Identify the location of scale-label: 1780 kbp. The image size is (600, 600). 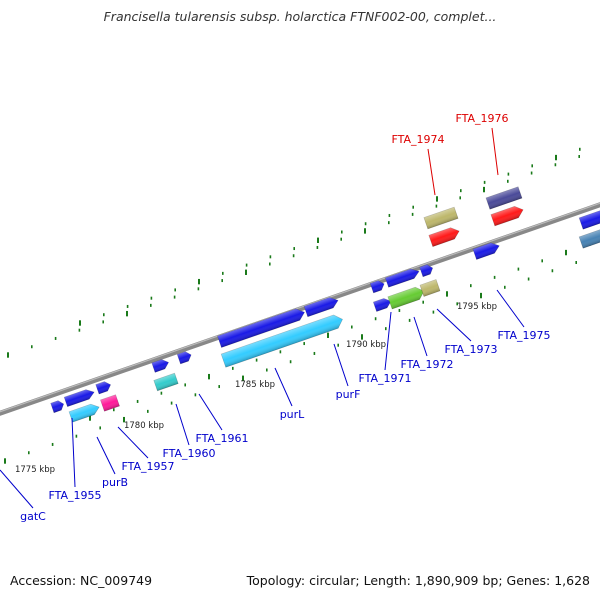
(144, 426).